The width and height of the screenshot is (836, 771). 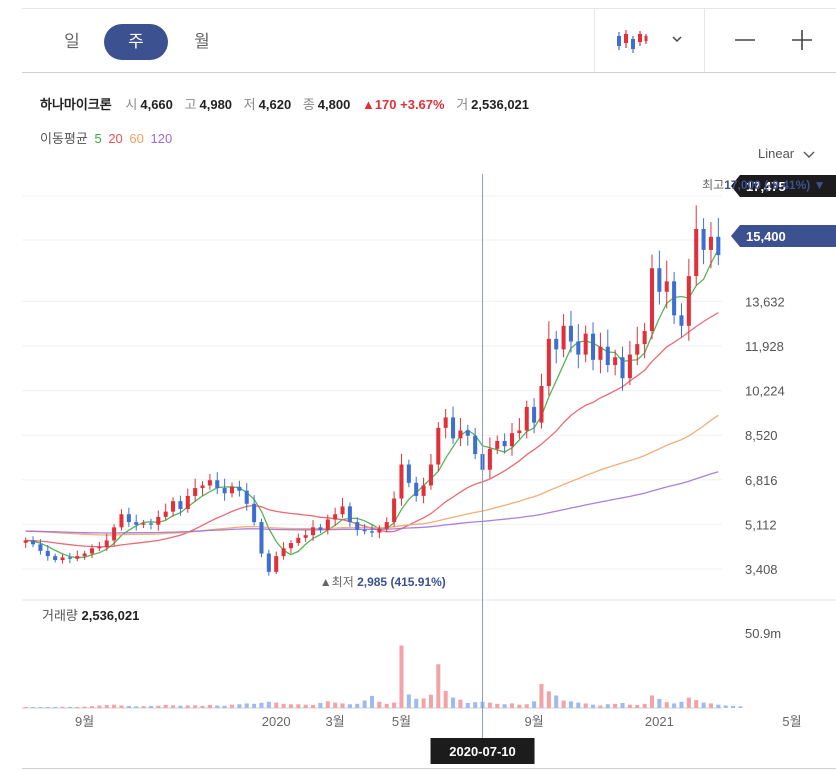 I want to click on crosshair-date-box, so click(x=482, y=751).